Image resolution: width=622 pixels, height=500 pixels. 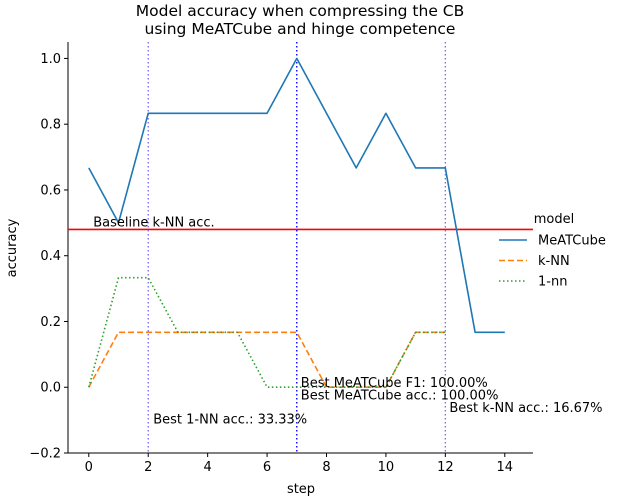 What do you see at coordinates (554, 261) in the screenshot?
I see `legend-entry: k-NN` at bounding box center [554, 261].